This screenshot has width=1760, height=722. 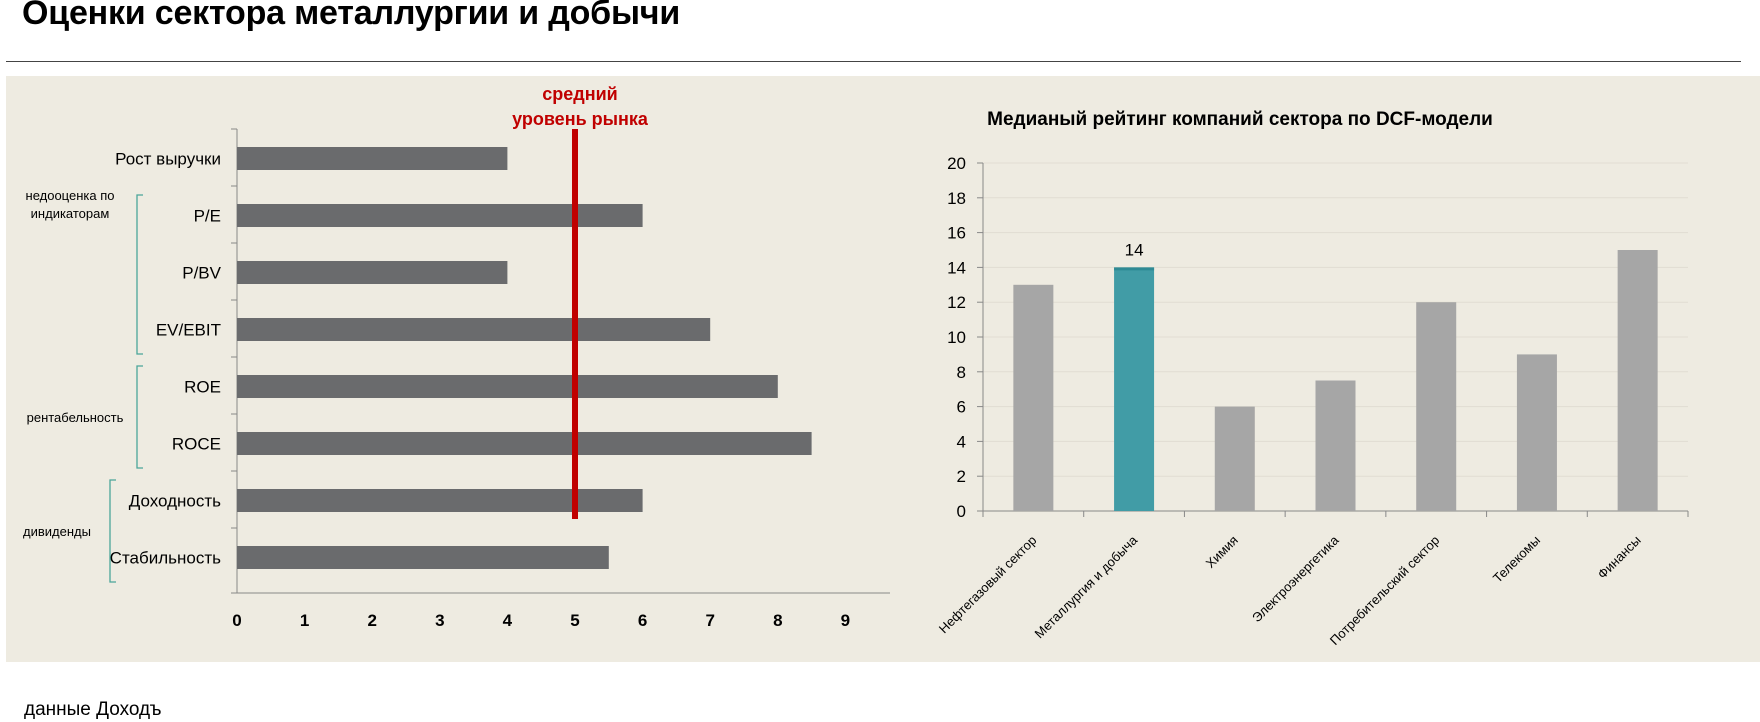 I want to click on category-label: P/BV, so click(x=201, y=273).